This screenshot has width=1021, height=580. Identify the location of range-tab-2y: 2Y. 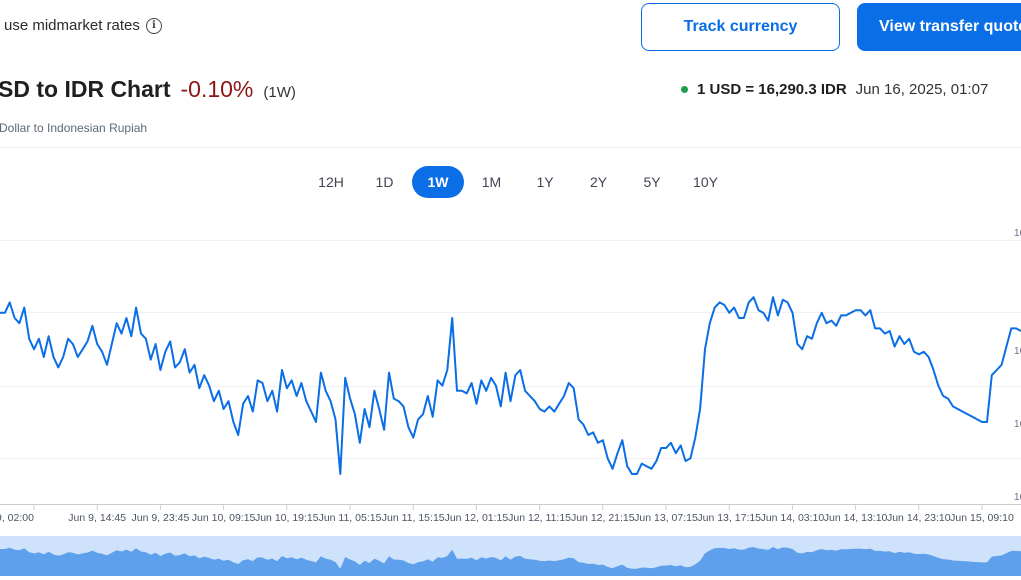
(598, 182).